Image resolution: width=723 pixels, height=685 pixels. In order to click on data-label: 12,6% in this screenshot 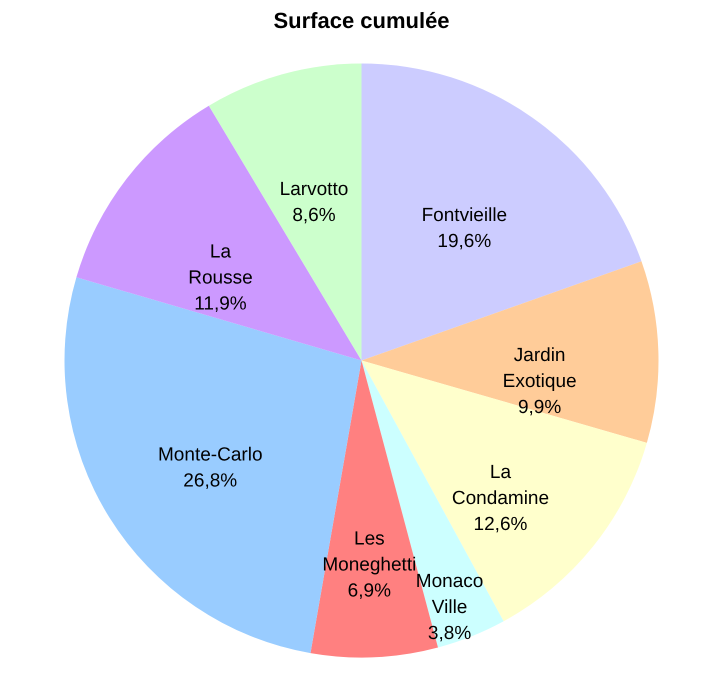, I will do `click(501, 525)`.